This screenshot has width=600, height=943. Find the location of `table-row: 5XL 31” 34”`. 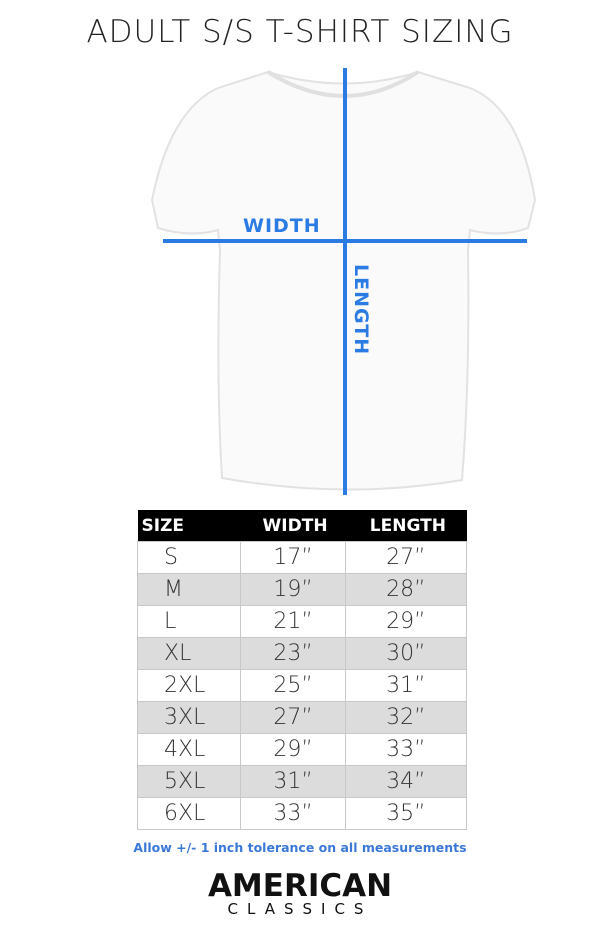

table-row: 5XL 31” 34” is located at coordinates (302, 781).